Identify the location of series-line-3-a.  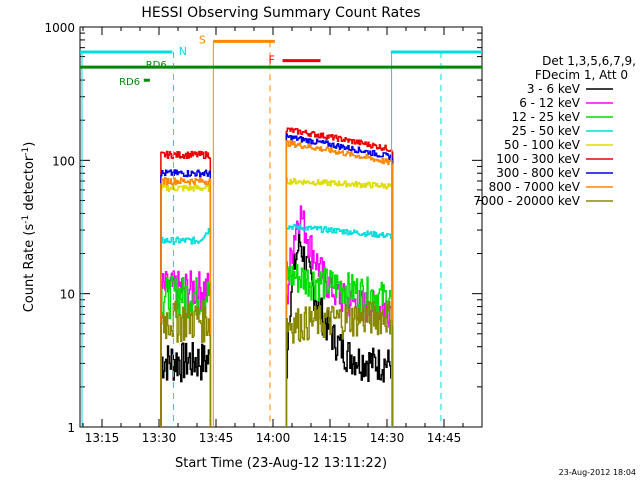
(186, 327).